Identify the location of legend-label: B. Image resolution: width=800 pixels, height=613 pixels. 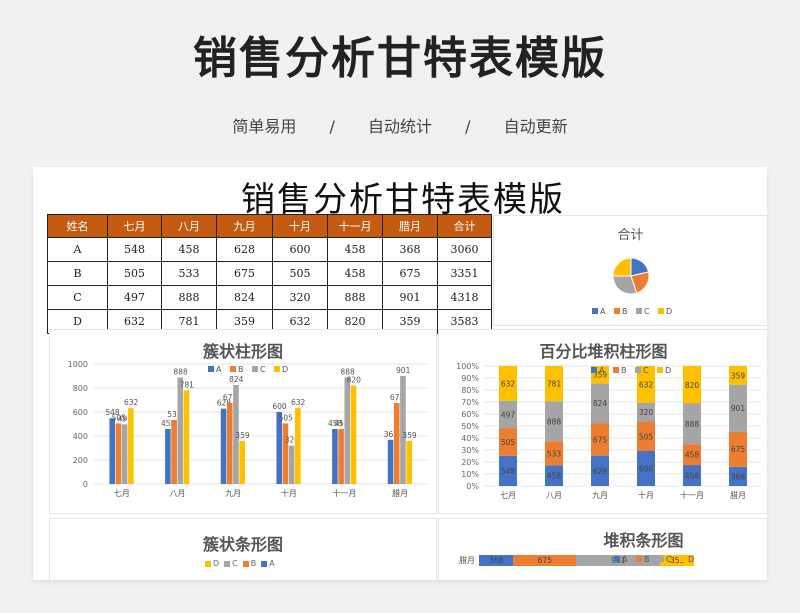
(241, 369).